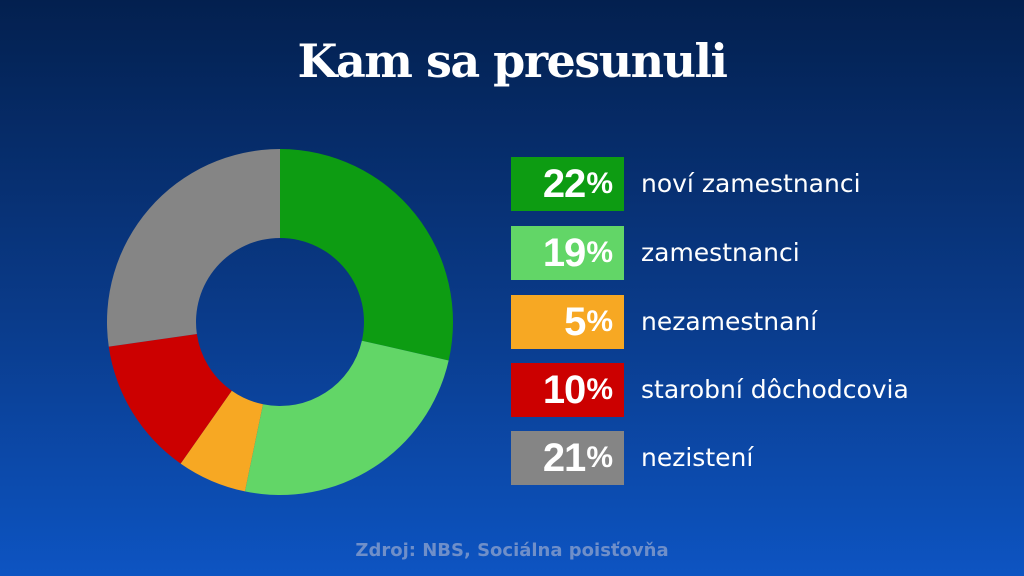 The width and height of the screenshot is (1024, 576). I want to click on legend-row-novi-zamestnanci: 22% noví zamestnanci, so click(741, 184).